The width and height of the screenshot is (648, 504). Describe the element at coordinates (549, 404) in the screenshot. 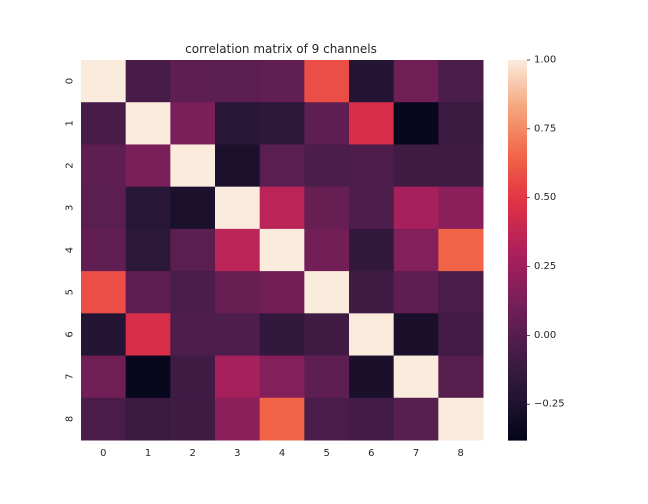

I see `colorbar-tick-label: −0.25` at that location.